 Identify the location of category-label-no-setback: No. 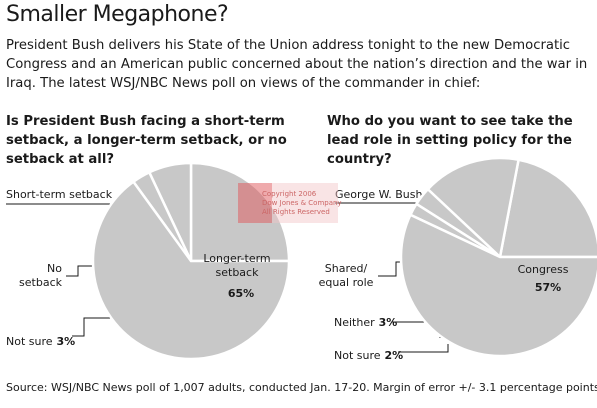
(54, 268).